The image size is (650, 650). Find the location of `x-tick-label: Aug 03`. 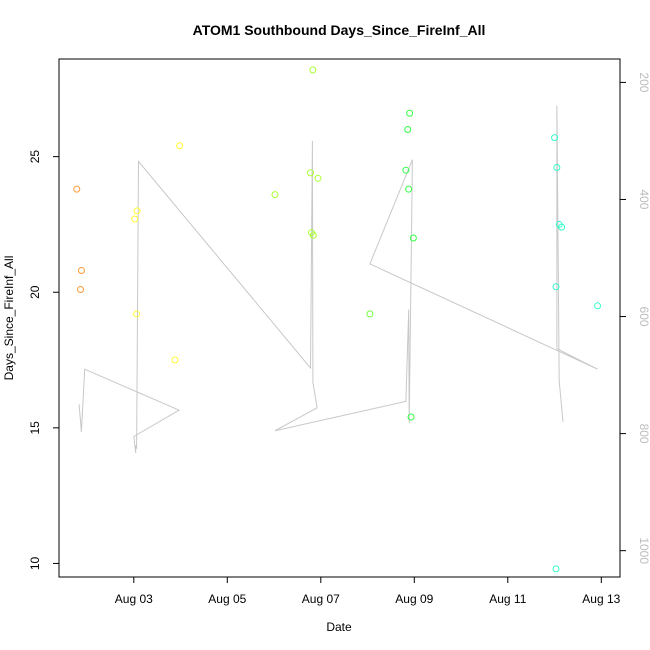

x-tick-label: Aug 03 is located at coordinates (134, 599).